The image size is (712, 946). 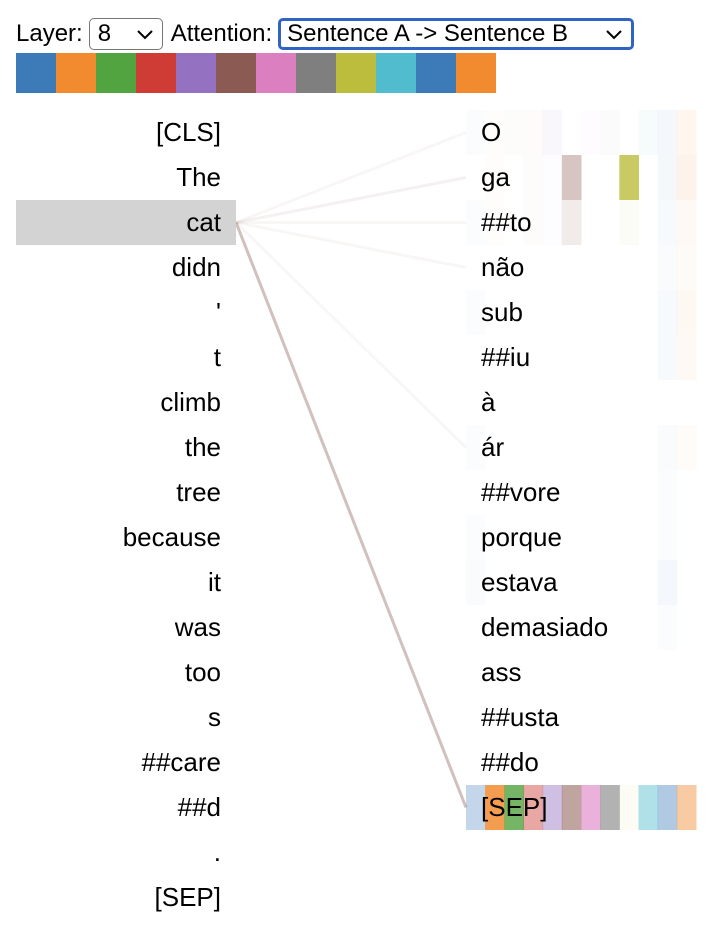 What do you see at coordinates (581, 447) in the screenshot?
I see `sentence-b-token: ár` at bounding box center [581, 447].